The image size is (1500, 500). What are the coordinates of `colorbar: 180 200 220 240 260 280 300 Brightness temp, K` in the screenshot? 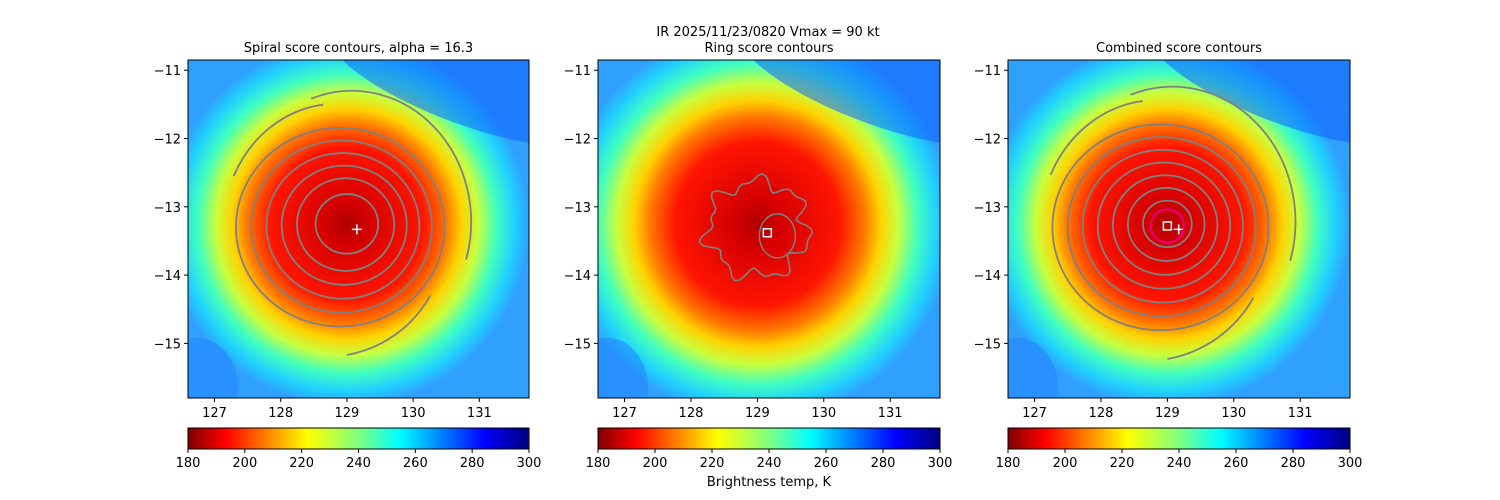 It's located at (769, 458).